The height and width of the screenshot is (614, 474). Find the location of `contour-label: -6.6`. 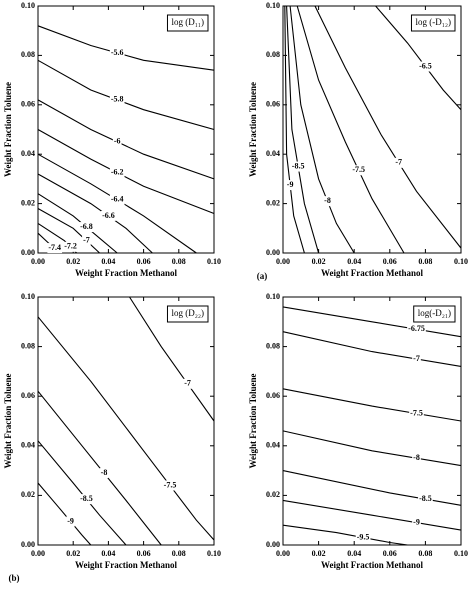

contour-label: -6.6 is located at coordinates (108, 215).